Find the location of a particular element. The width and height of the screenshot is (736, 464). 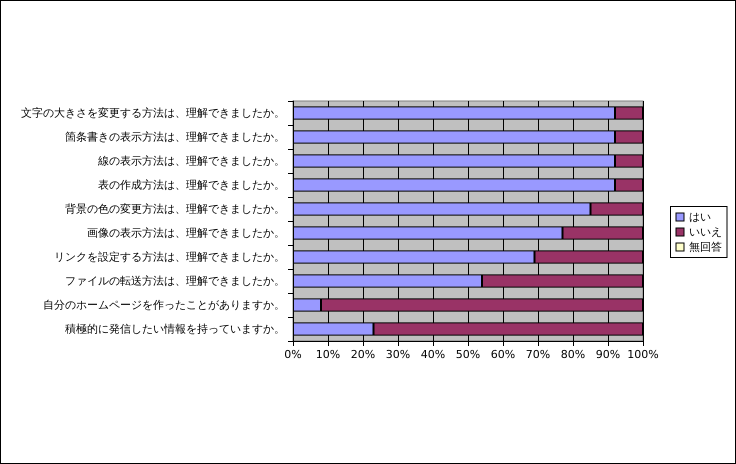

x-tick-label: 20% is located at coordinates (363, 354).